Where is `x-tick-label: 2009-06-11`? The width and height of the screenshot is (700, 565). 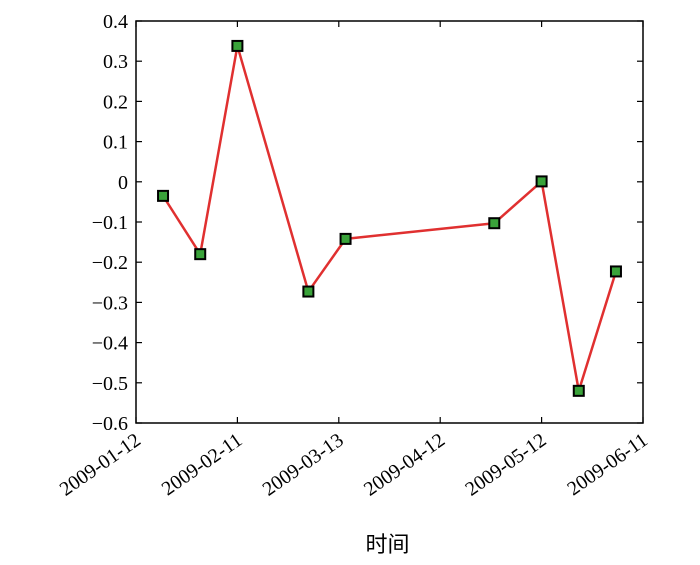 x-tick-label: 2009-06-11 is located at coordinates (607, 464).